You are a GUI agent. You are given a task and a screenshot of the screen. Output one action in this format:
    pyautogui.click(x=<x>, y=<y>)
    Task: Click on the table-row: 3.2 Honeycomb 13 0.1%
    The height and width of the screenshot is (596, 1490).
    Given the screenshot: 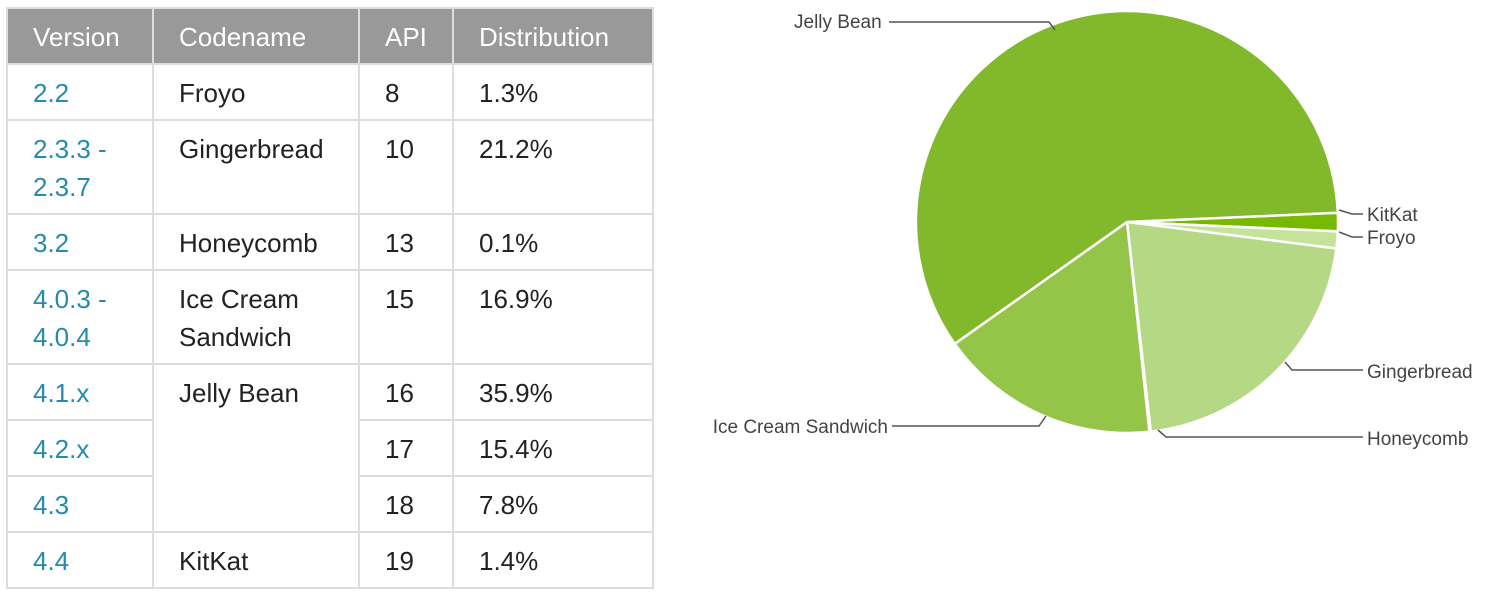 What is the action you would take?
    pyautogui.click(x=330, y=242)
    